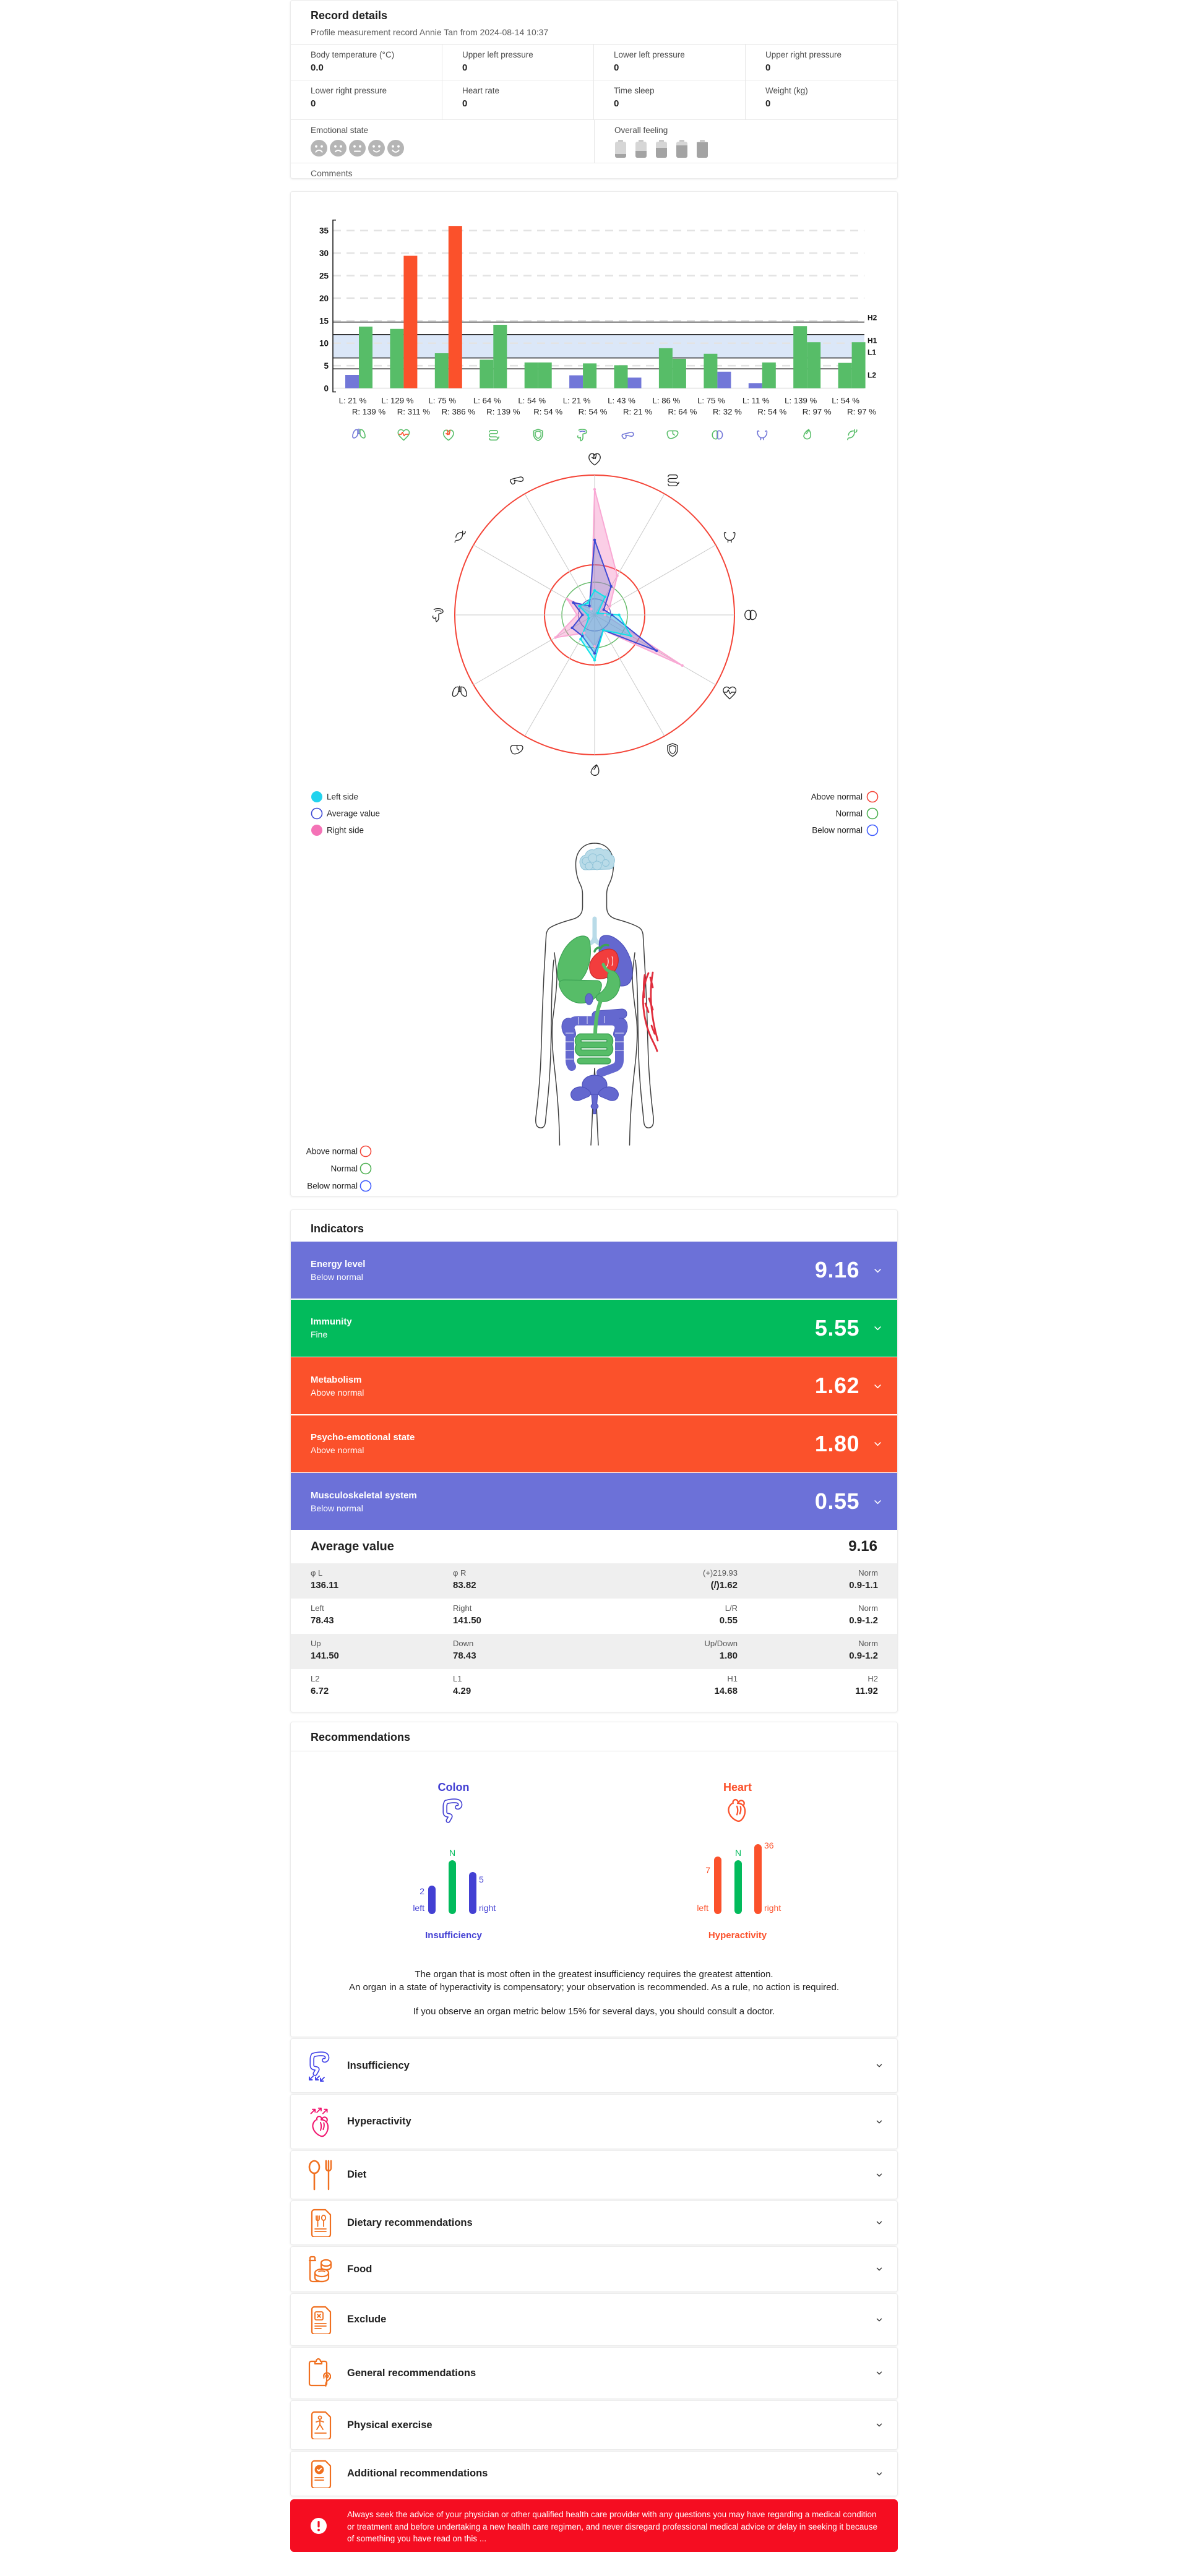 Image resolution: width=1188 pixels, height=2576 pixels. What do you see at coordinates (872, 341) in the screenshot?
I see `svg-text: H1` at bounding box center [872, 341].